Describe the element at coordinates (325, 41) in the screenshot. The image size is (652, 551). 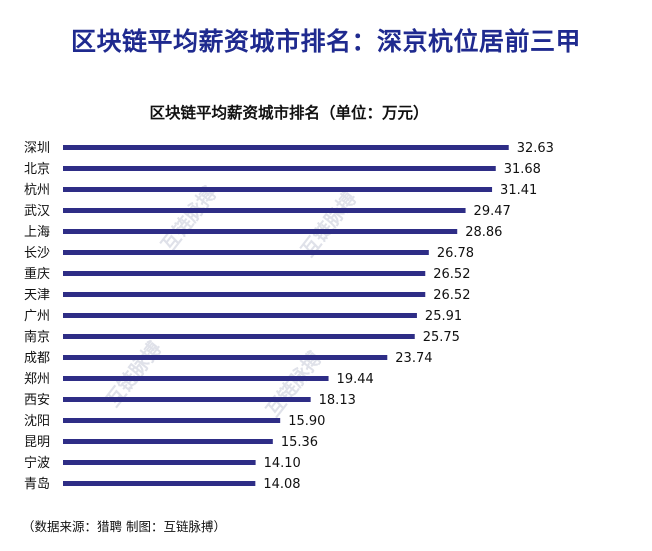
I see `page-headline: 区块链平均薪资城市排名：深京杭位居前三甲` at that location.